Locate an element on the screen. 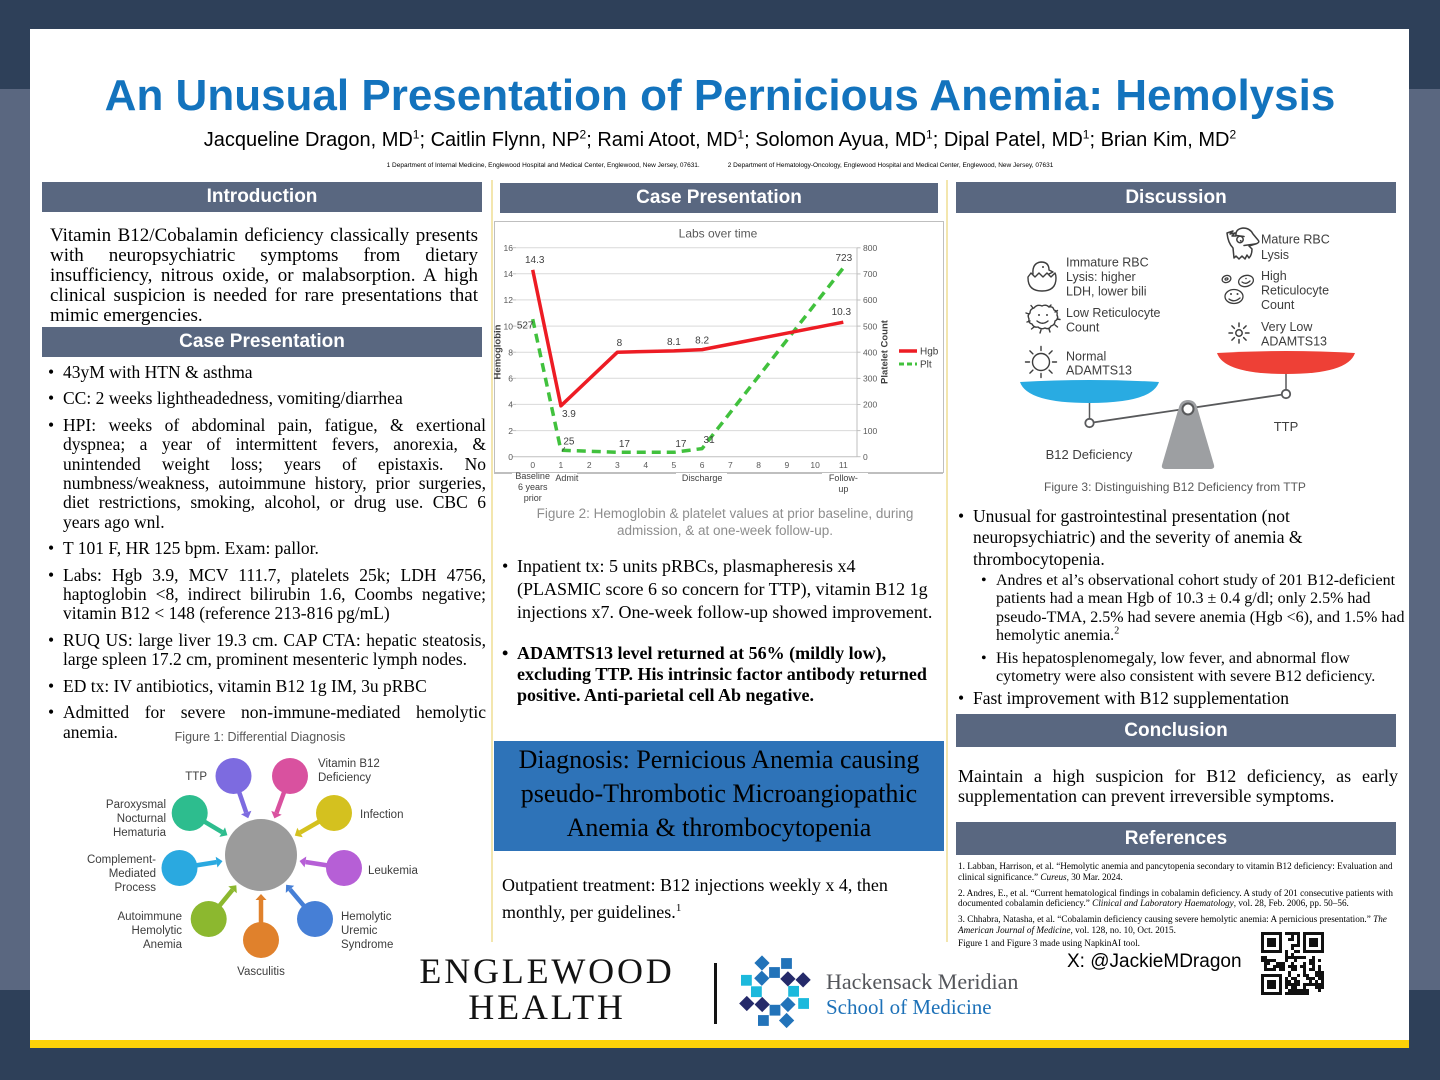 This screenshot has width=1440, height=1080. svg-text: 12 is located at coordinates (509, 300).